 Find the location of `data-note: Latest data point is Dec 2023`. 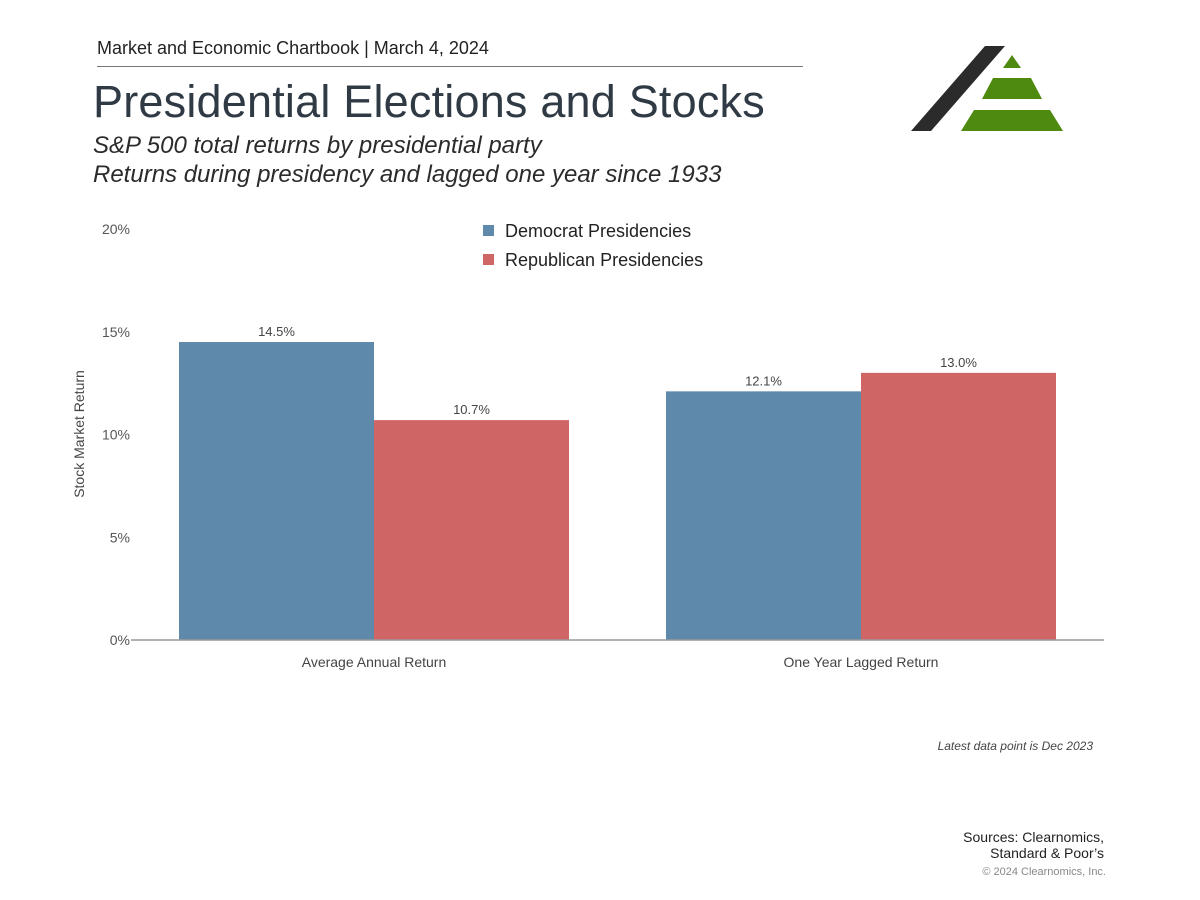

data-note: Latest data point is Dec 2023 is located at coordinates (1015, 746).